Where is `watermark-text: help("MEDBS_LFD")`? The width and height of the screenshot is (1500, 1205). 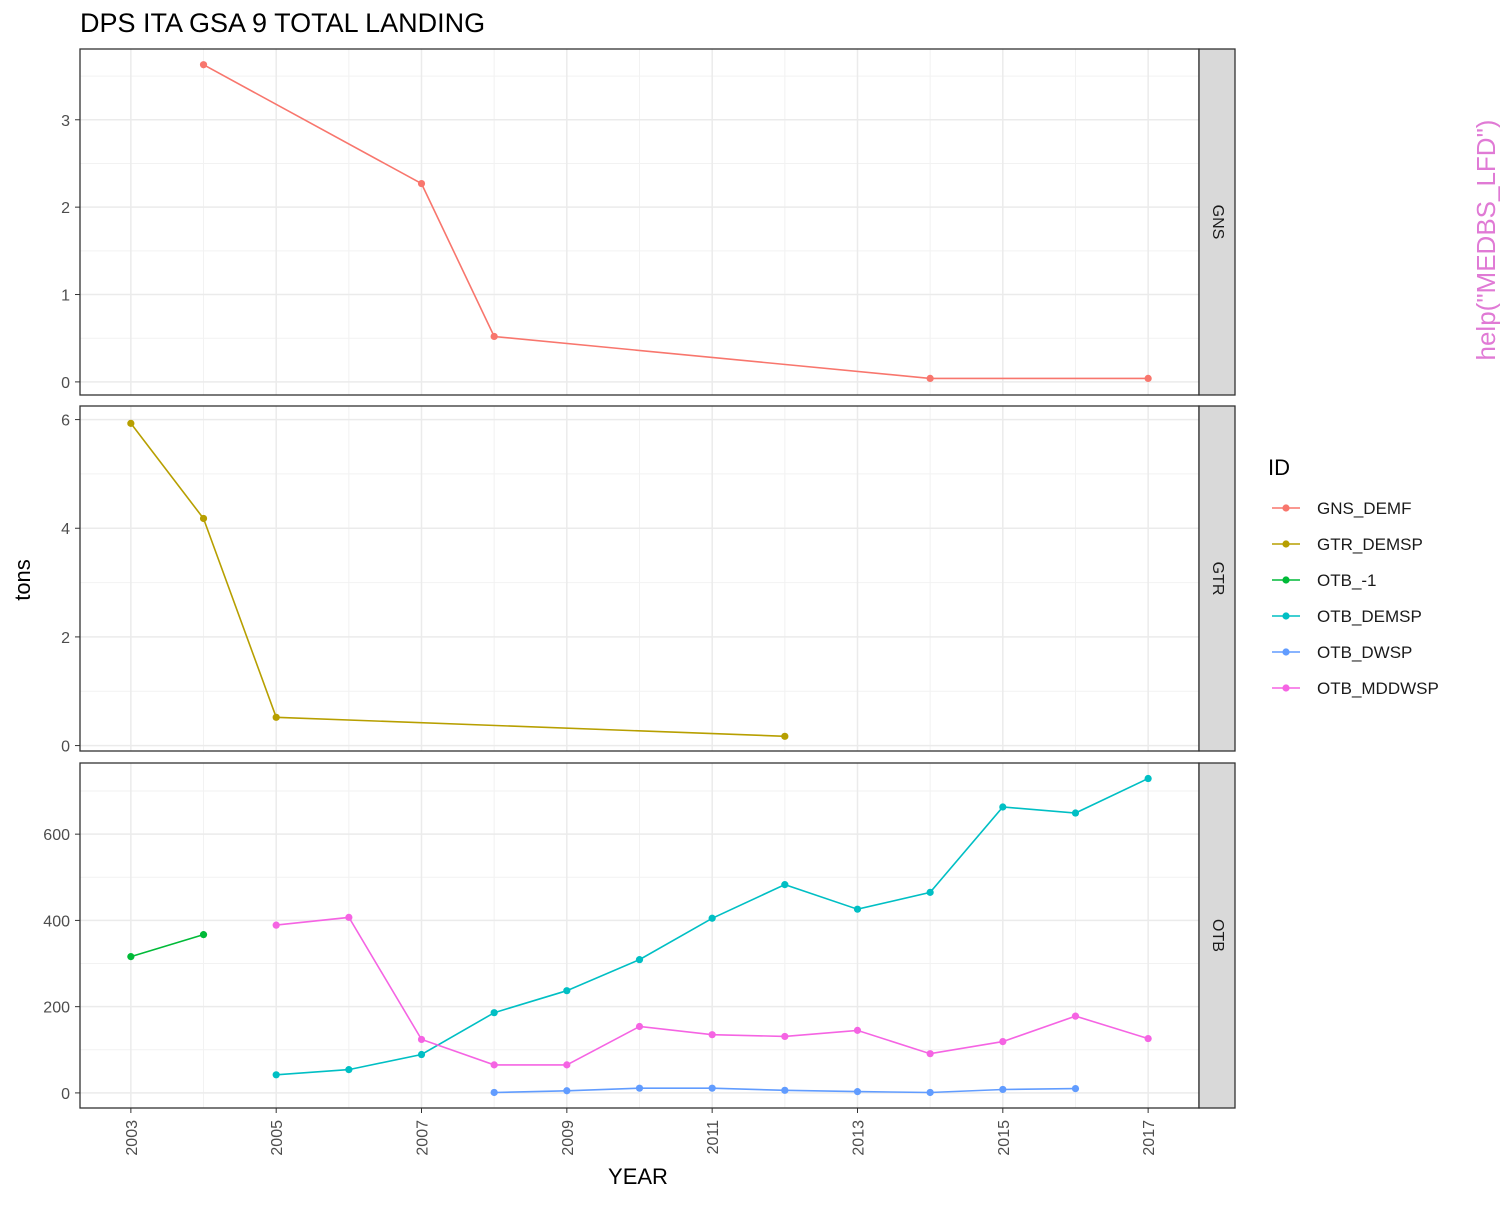 watermark-text: help("MEDBS_LFD") is located at coordinates (1485, 240).